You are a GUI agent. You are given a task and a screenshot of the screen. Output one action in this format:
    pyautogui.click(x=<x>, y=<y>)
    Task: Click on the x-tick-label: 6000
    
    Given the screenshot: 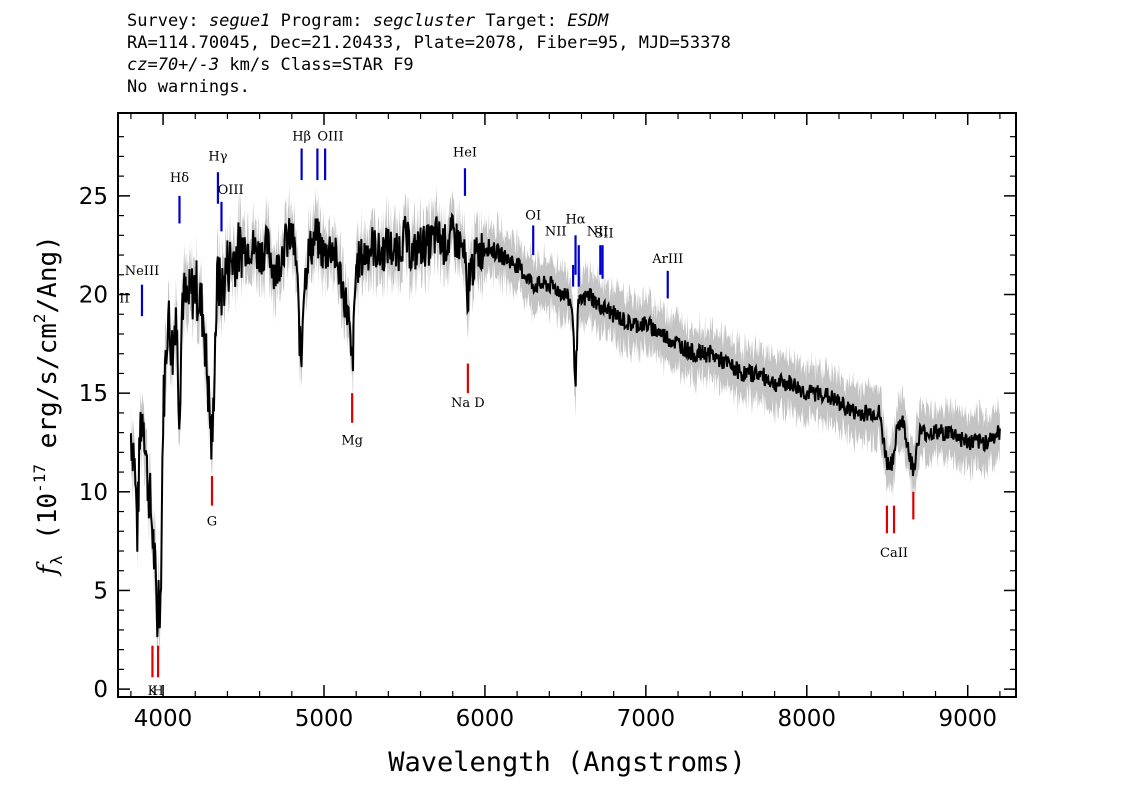 What is the action you would take?
    pyautogui.click(x=485, y=719)
    